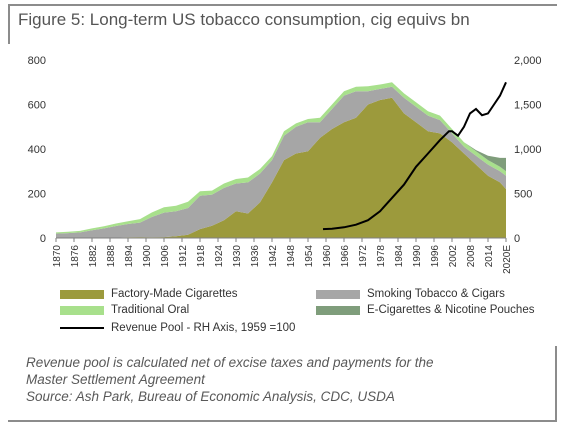 The width and height of the screenshot is (567, 431). Describe the element at coordinates (436, 294) in the screenshot. I see `legend-label: Smoking Tobacco & Cigars` at that location.